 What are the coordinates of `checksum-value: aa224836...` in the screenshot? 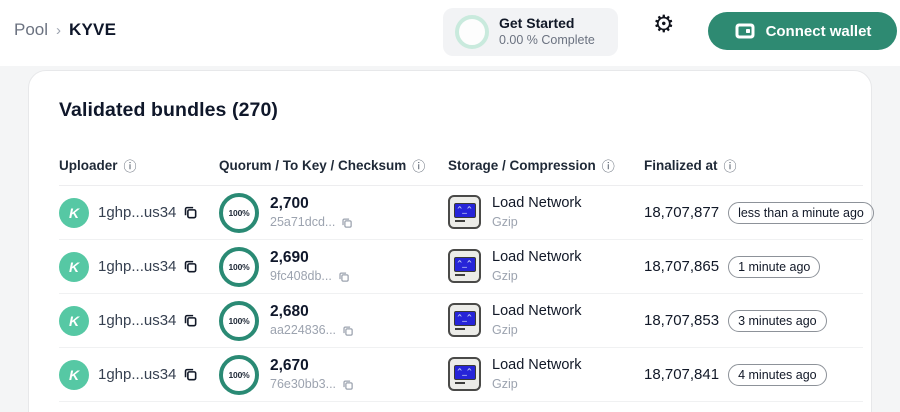 It's located at (303, 330).